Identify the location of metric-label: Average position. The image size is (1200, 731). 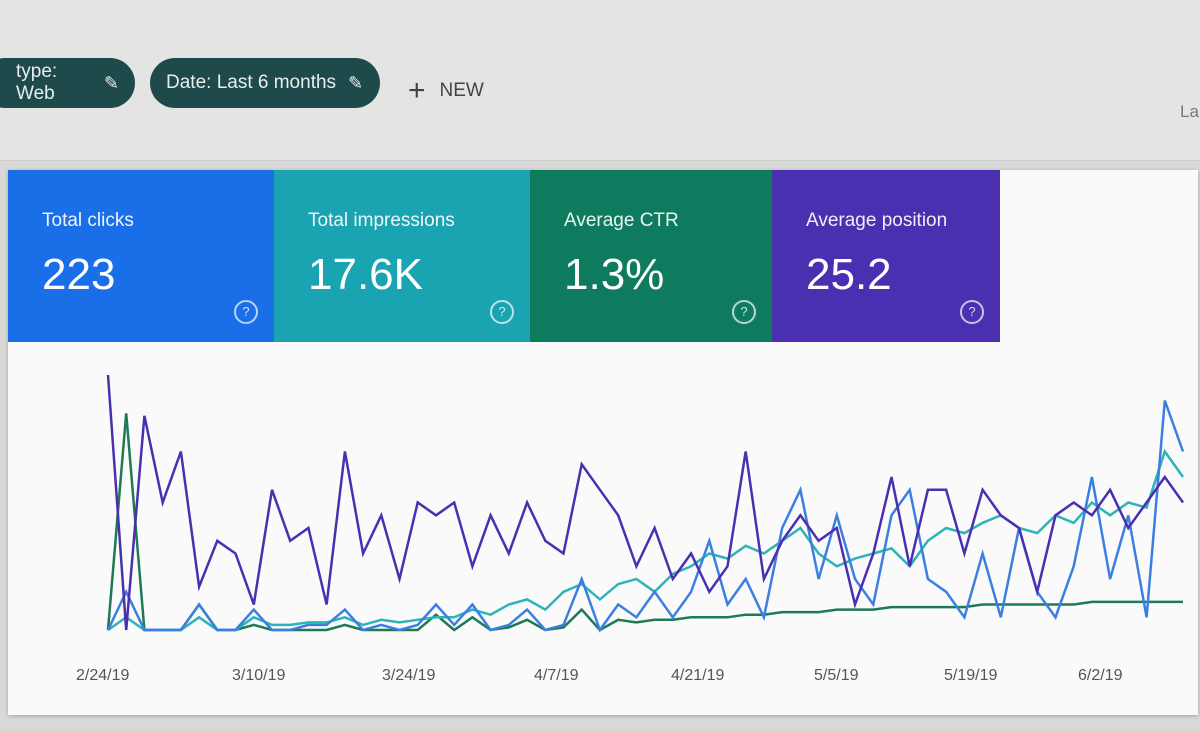
(877, 220).